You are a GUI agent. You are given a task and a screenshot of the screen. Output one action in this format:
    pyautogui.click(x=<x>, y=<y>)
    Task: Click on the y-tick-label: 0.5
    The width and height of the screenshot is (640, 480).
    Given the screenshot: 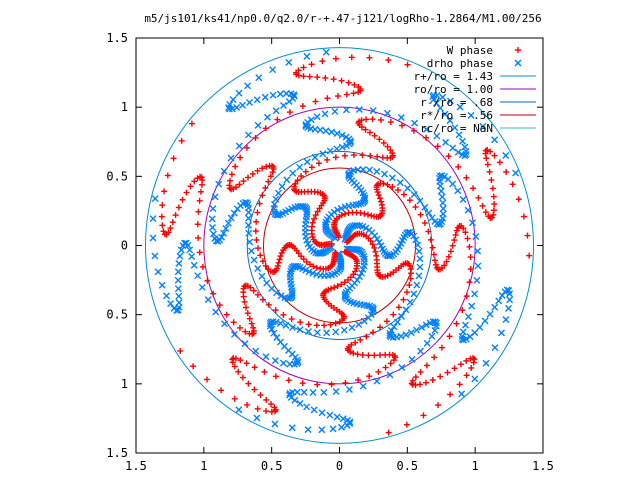 What is the action you would take?
    pyautogui.click(x=117, y=315)
    